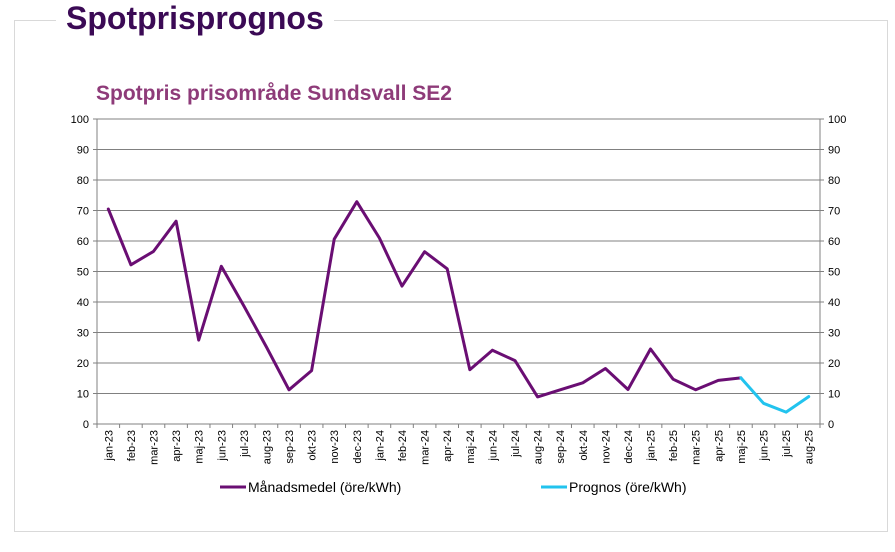 The height and width of the screenshot is (552, 895). I want to click on y-axis-left: 0 10 20 30 40 50 60 70 80 90 100, so click(84, 272).